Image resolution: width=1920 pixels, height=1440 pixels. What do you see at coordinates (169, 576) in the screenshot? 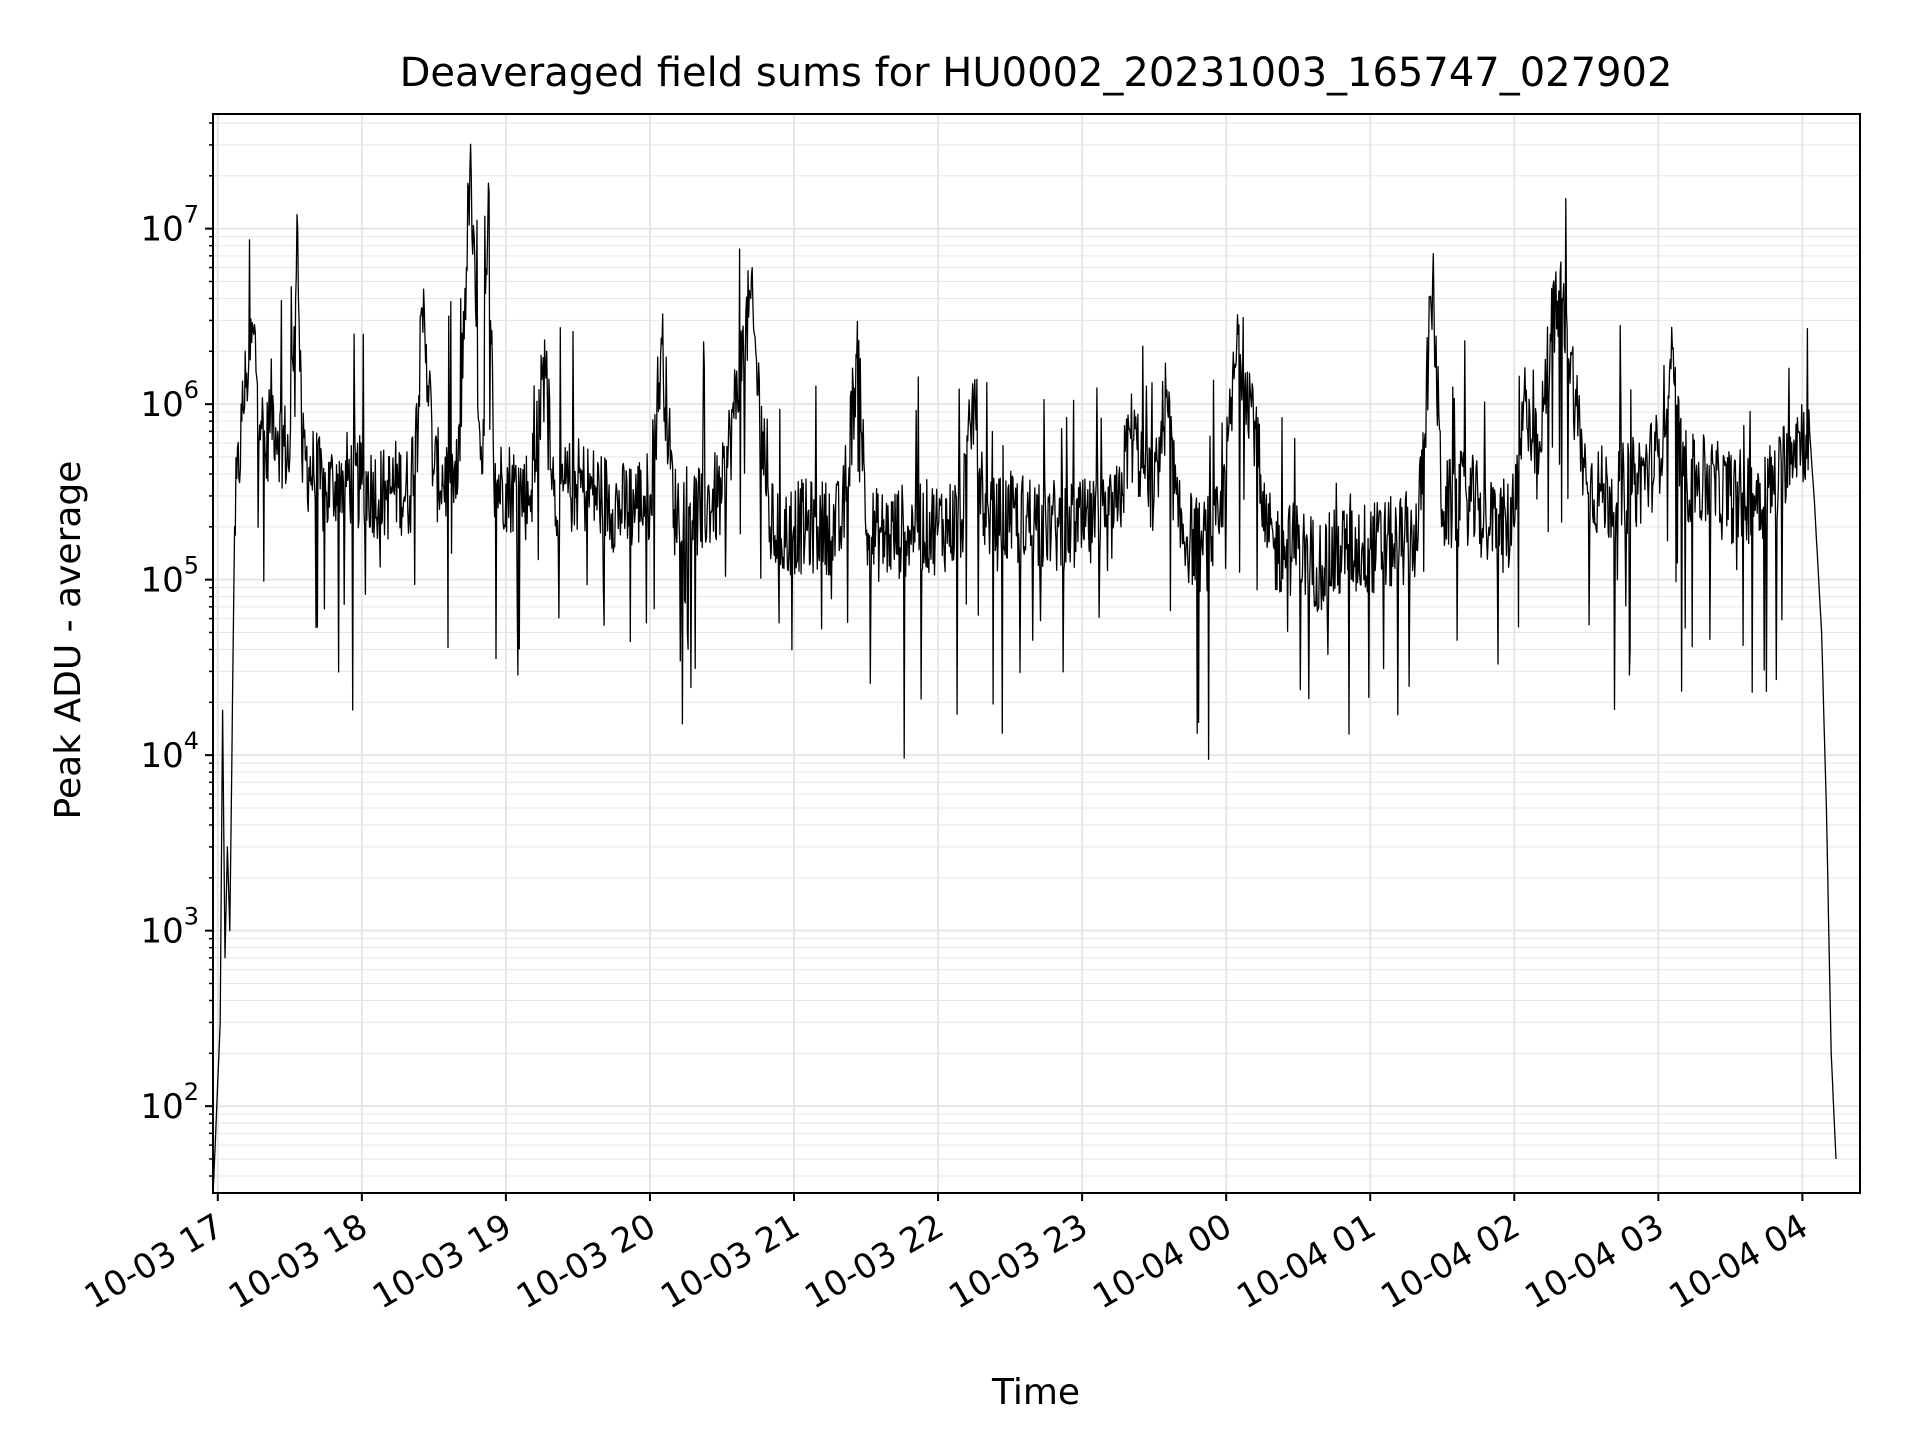
I see `y-tick-label: 10⁵` at bounding box center [169, 576].